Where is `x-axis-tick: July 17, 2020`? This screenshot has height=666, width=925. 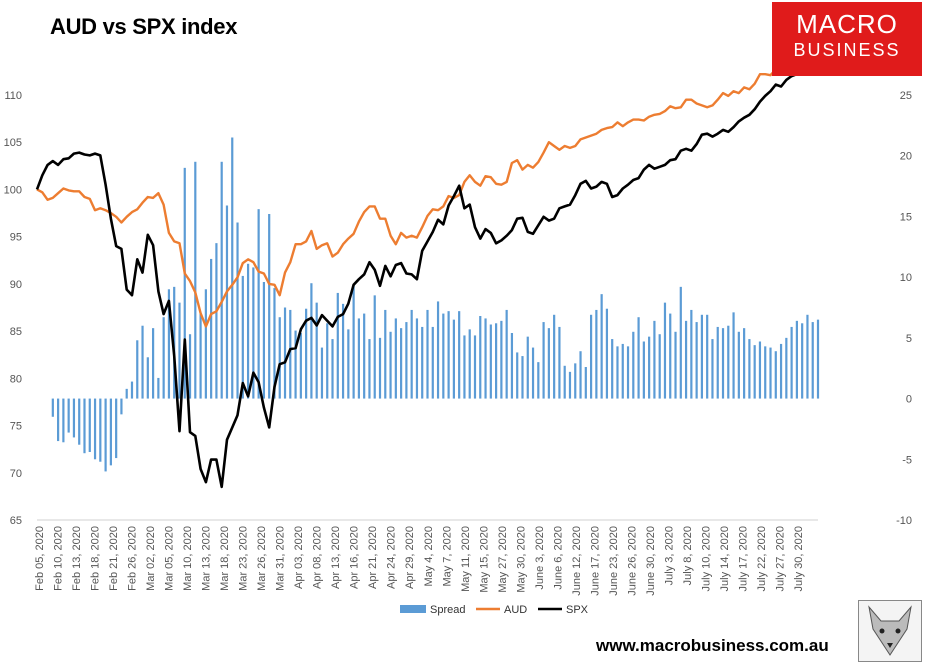
x-axis-tick: July 17, 2020 is located at coordinates (743, 558).